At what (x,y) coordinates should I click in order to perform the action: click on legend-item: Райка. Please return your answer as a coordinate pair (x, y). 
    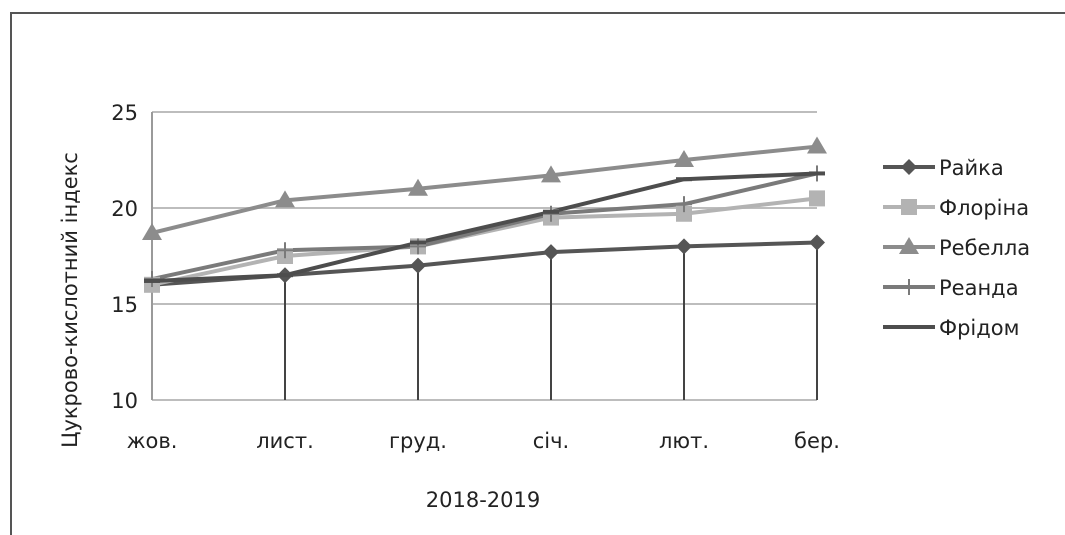
    Looking at the image, I should click on (943, 168).